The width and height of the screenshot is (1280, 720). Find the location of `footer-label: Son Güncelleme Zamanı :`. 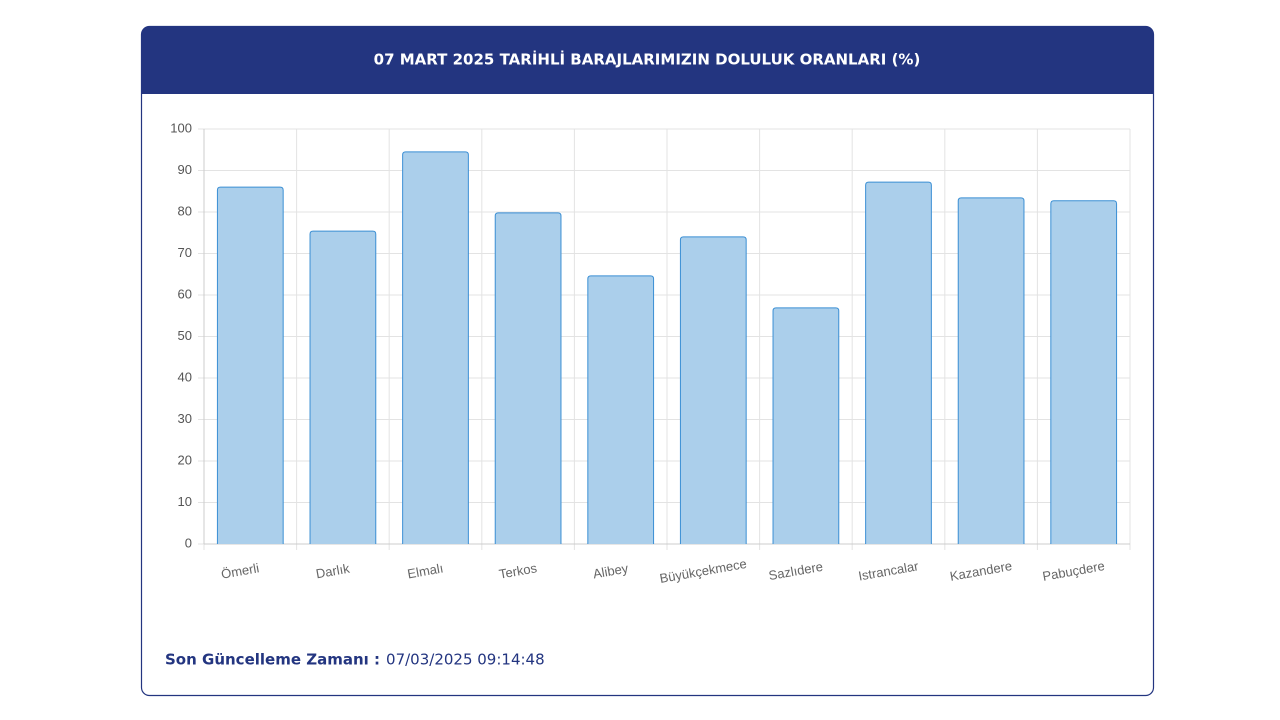

footer-label: Son Güncelleme Zamanı : is located at coordinates (272, 660).